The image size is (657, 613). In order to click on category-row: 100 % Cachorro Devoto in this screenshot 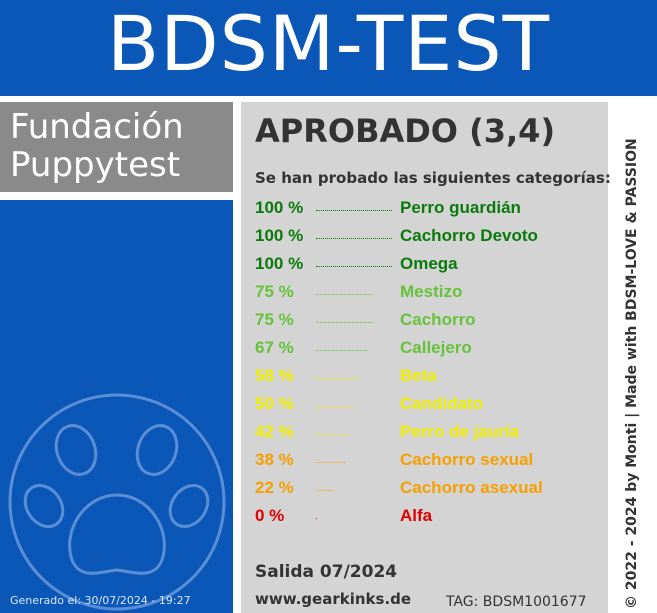, I will do `click(430, 238)`.